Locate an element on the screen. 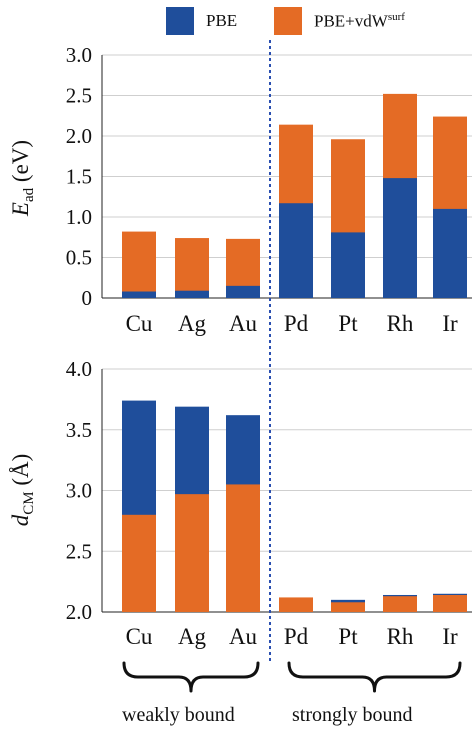 The width and height of the screenshot is (476, 730). legend-label-vdw-main: PBE+vdW is located at coordinates (351, 21).